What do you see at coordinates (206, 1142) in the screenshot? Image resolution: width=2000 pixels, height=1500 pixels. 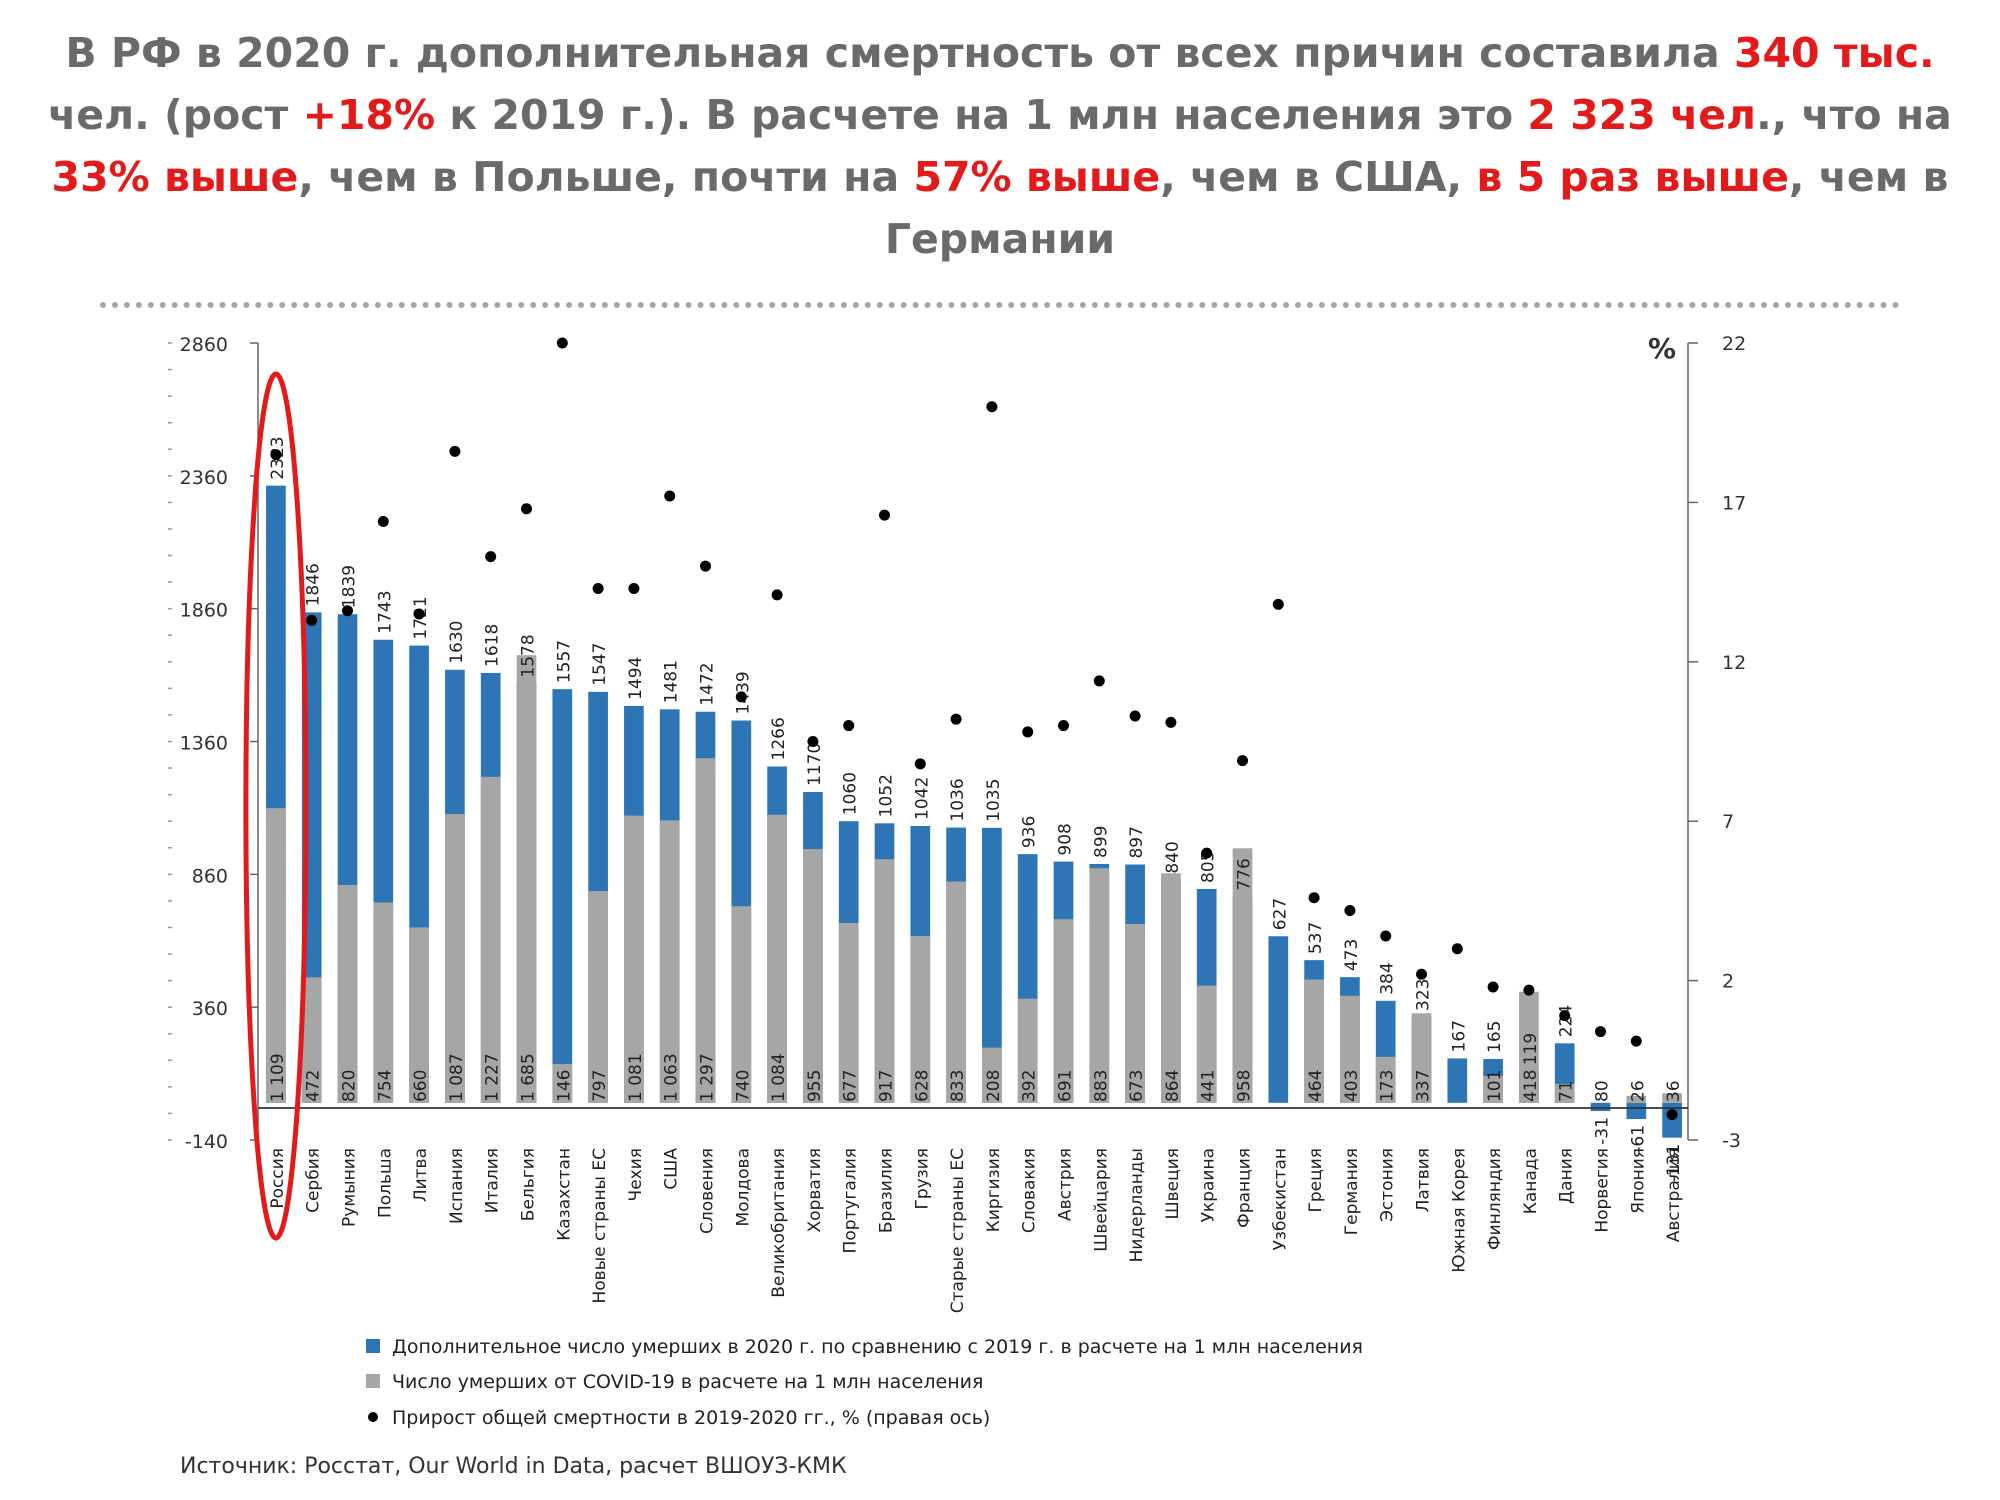 I see `left-axis-tick-label: -140` at bounding box center [206, 1142].